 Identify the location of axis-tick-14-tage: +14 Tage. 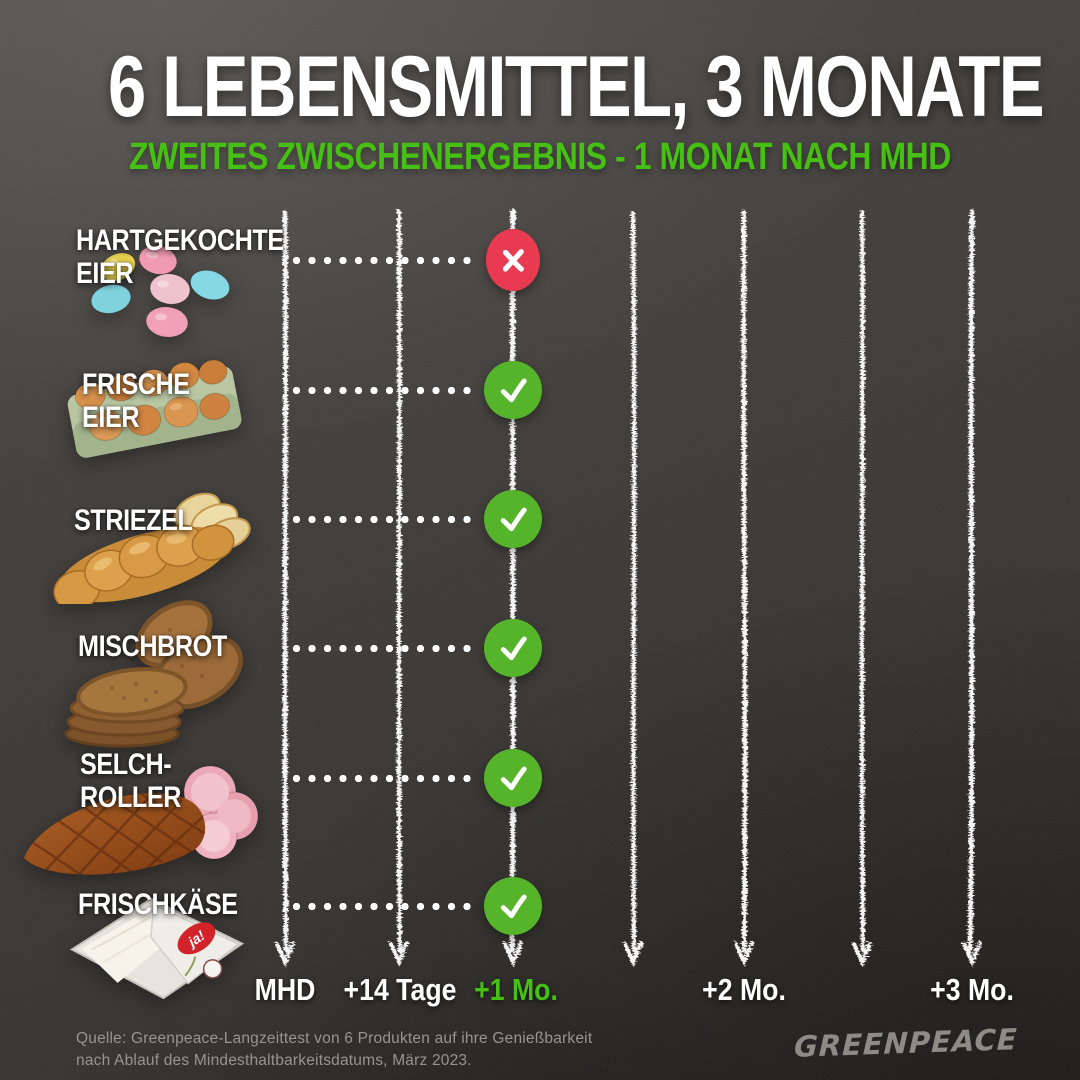
(400, 989).